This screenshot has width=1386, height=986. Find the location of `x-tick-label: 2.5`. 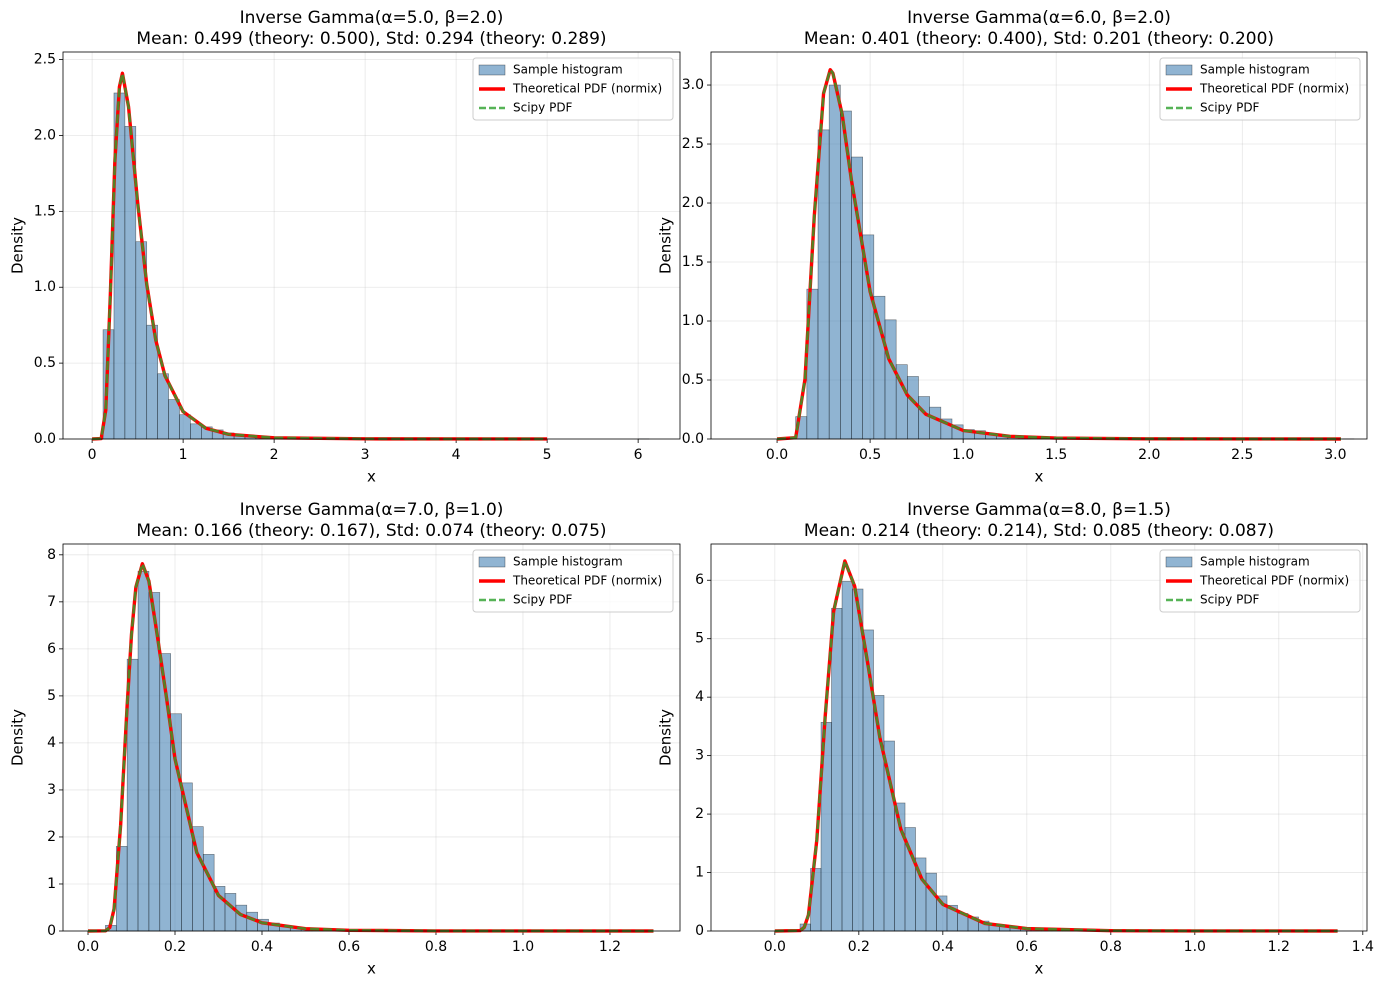

x-tick-label: 2.5 is located at coordinates (1242, 455).